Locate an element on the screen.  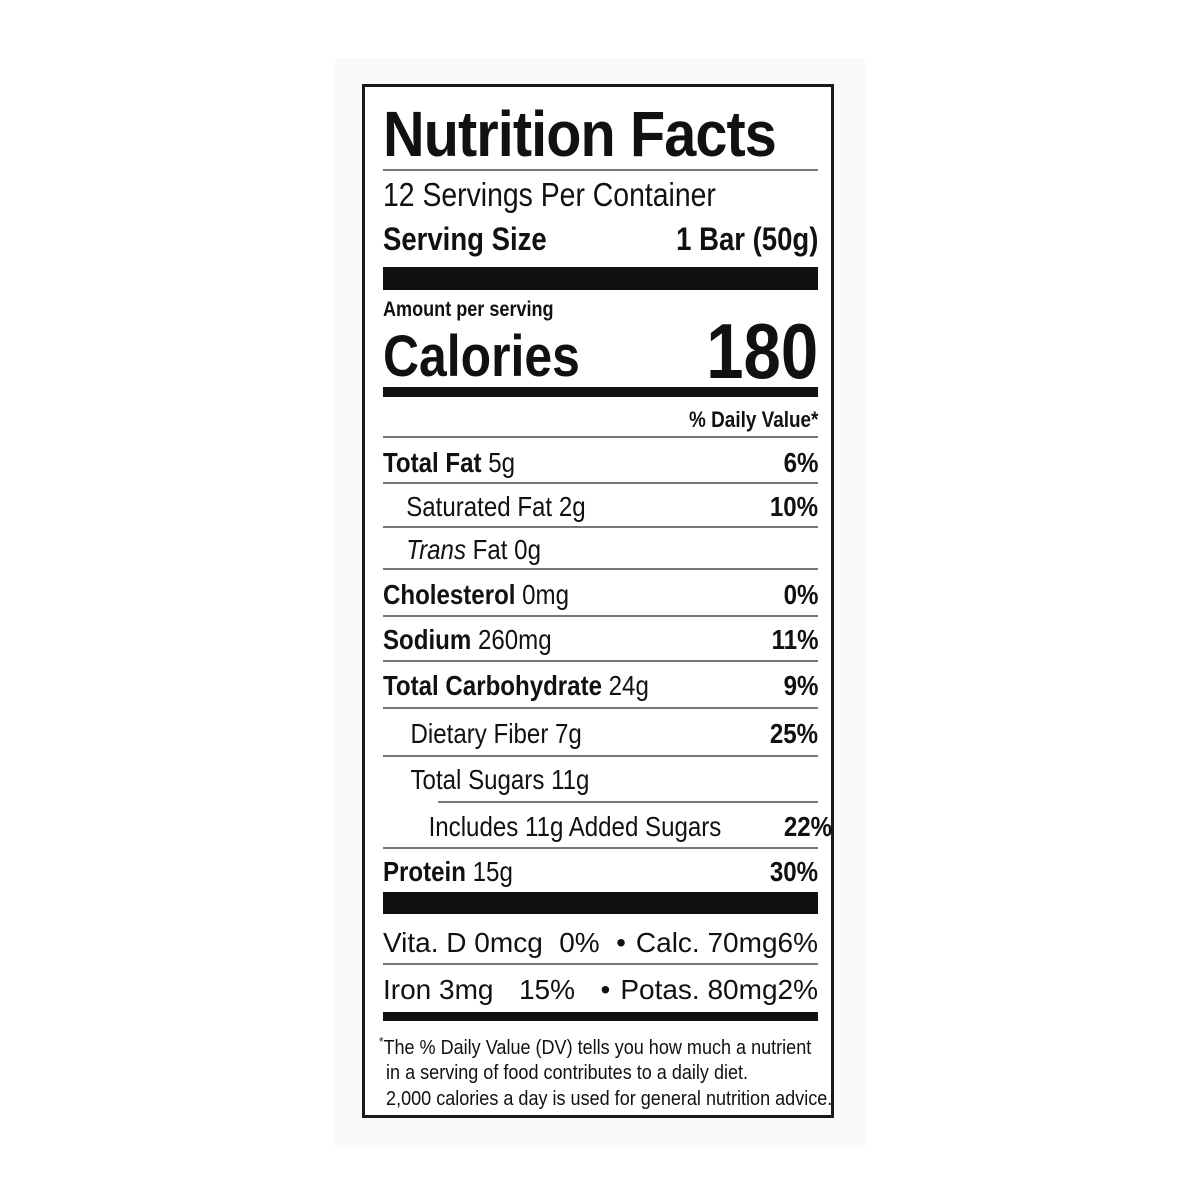
nutrient-dv: 0% is located at coordinates (800, 594).